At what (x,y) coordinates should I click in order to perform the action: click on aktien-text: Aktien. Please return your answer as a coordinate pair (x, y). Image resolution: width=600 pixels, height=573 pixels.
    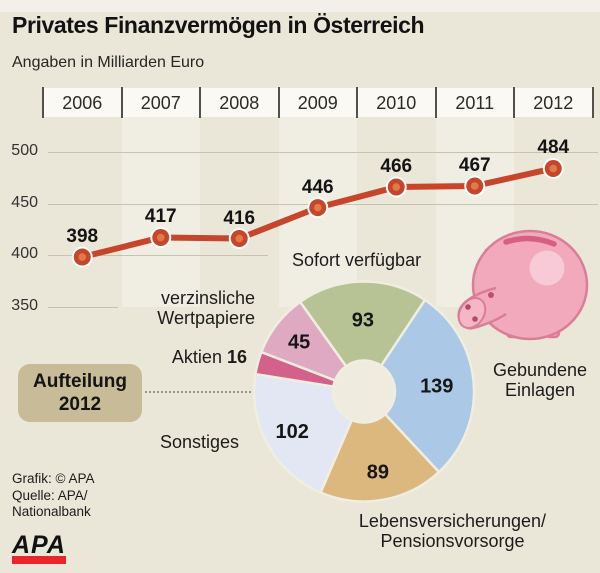
    Looking at the image, I should click on (196, 357).